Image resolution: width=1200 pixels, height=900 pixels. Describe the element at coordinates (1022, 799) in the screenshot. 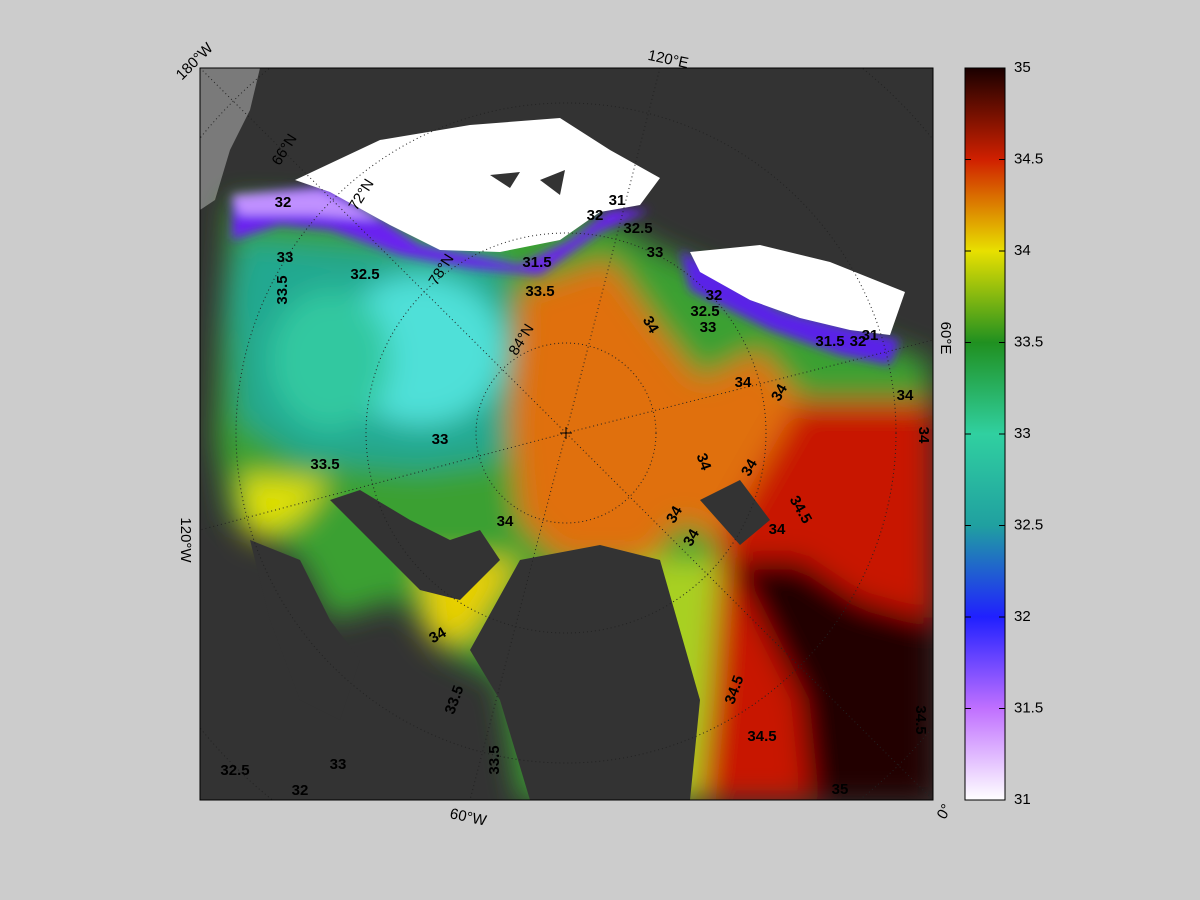

I see `colorbar-tick-label: 31` at that location.